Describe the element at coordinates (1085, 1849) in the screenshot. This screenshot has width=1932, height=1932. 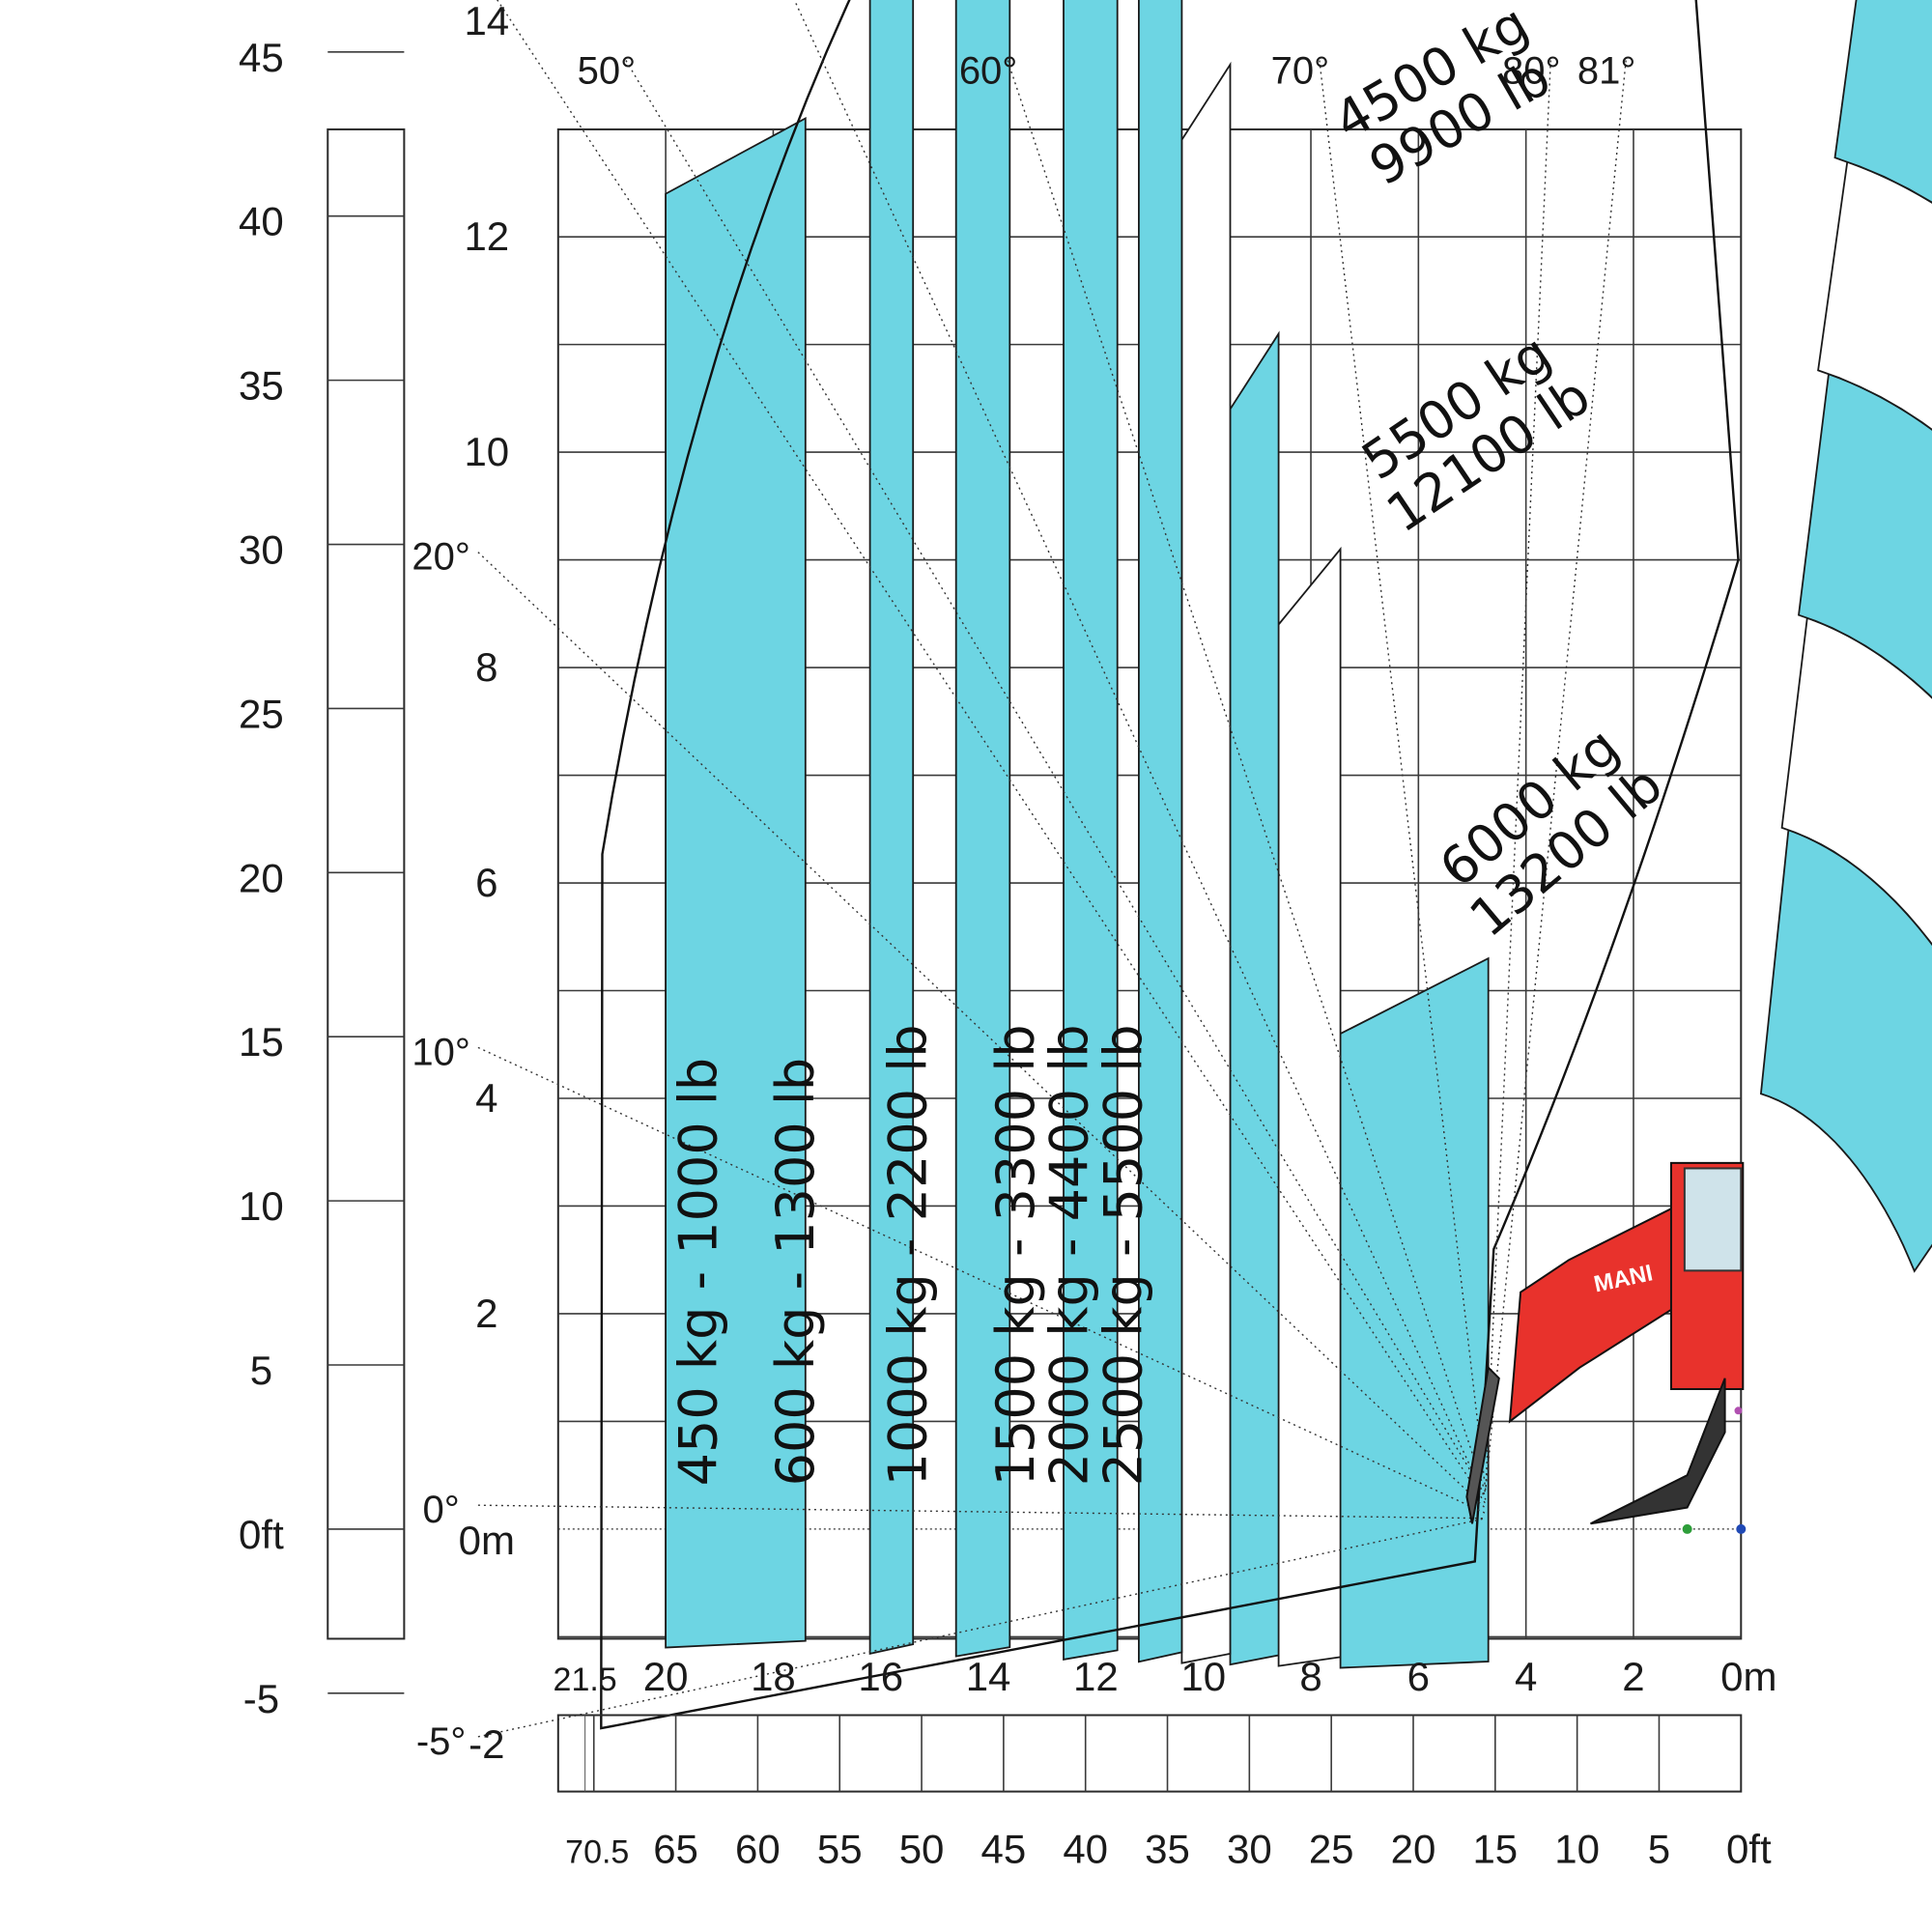
I see `x-tick-label-ft: 40` at that location.